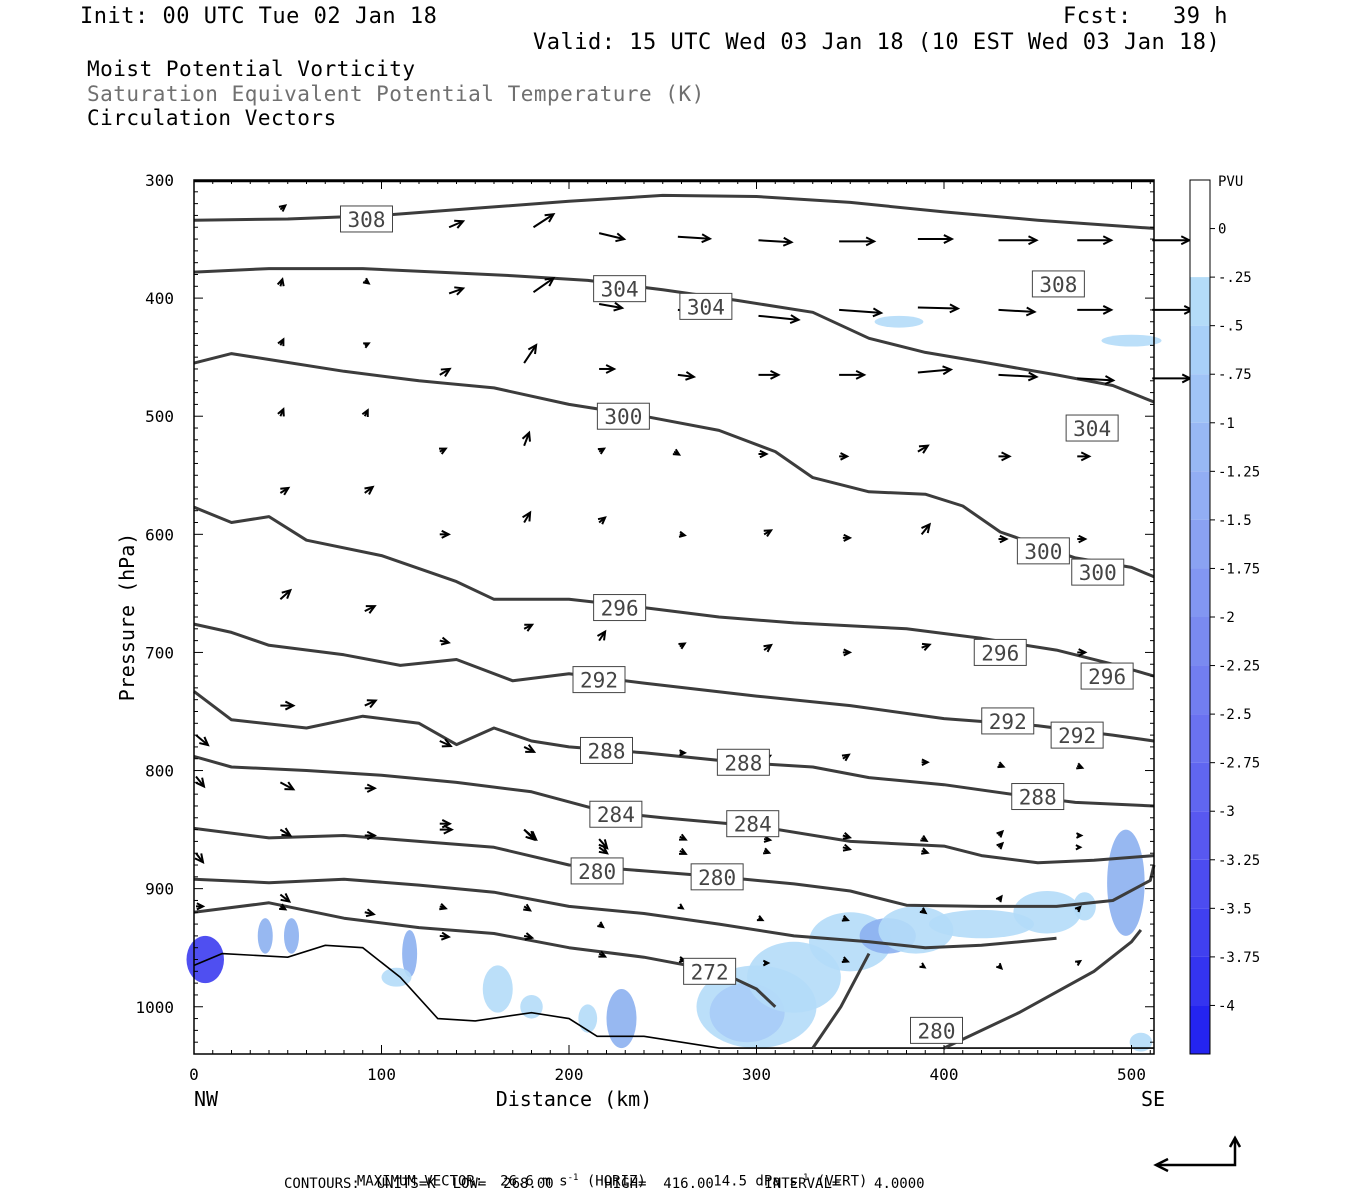 This screenshot has width=1350, height=1200. I want to click on forecast-hour: Fcst: 39 h, so click(1145, 16).